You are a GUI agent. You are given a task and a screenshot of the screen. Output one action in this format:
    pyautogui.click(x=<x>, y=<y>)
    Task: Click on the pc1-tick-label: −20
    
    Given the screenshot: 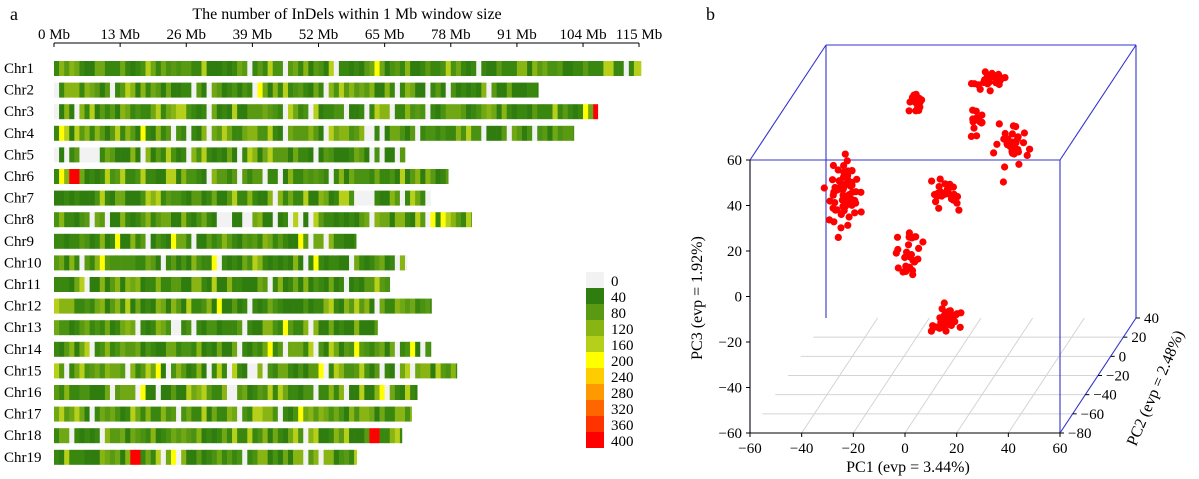 What is the action you would take?
    pyautogui.click(x=853, y=449)
    